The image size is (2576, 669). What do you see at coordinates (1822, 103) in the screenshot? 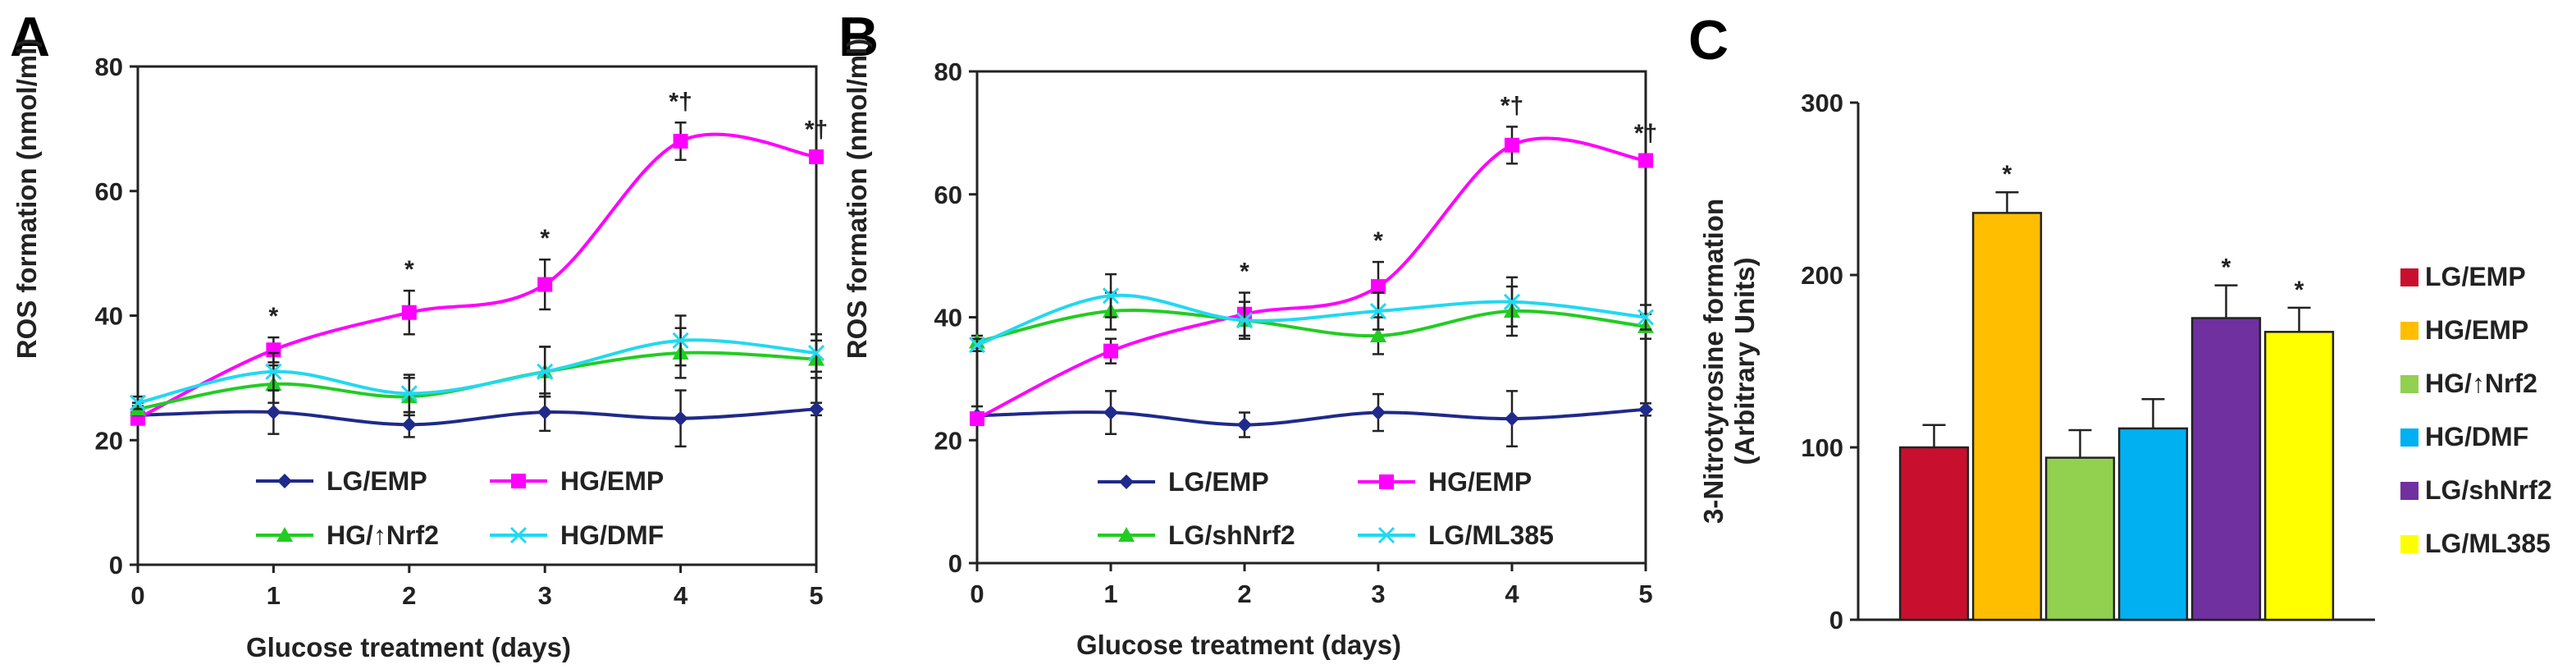
I see `chart-c-ytick-label: 300` at bounding box center [1822, 103].